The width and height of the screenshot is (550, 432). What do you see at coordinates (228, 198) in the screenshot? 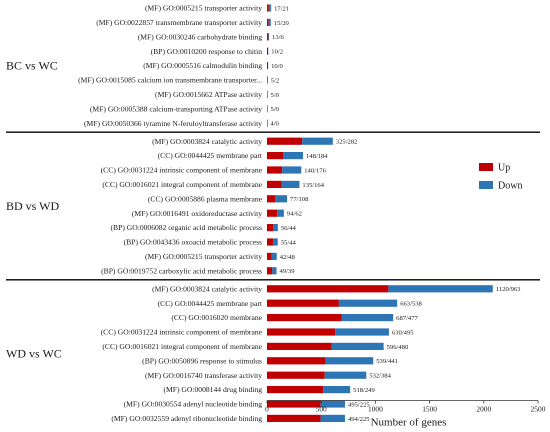
I see `bar-row: (CC) GO:0005886 plasma membrane 77/108` at bounding box center [228, 198].